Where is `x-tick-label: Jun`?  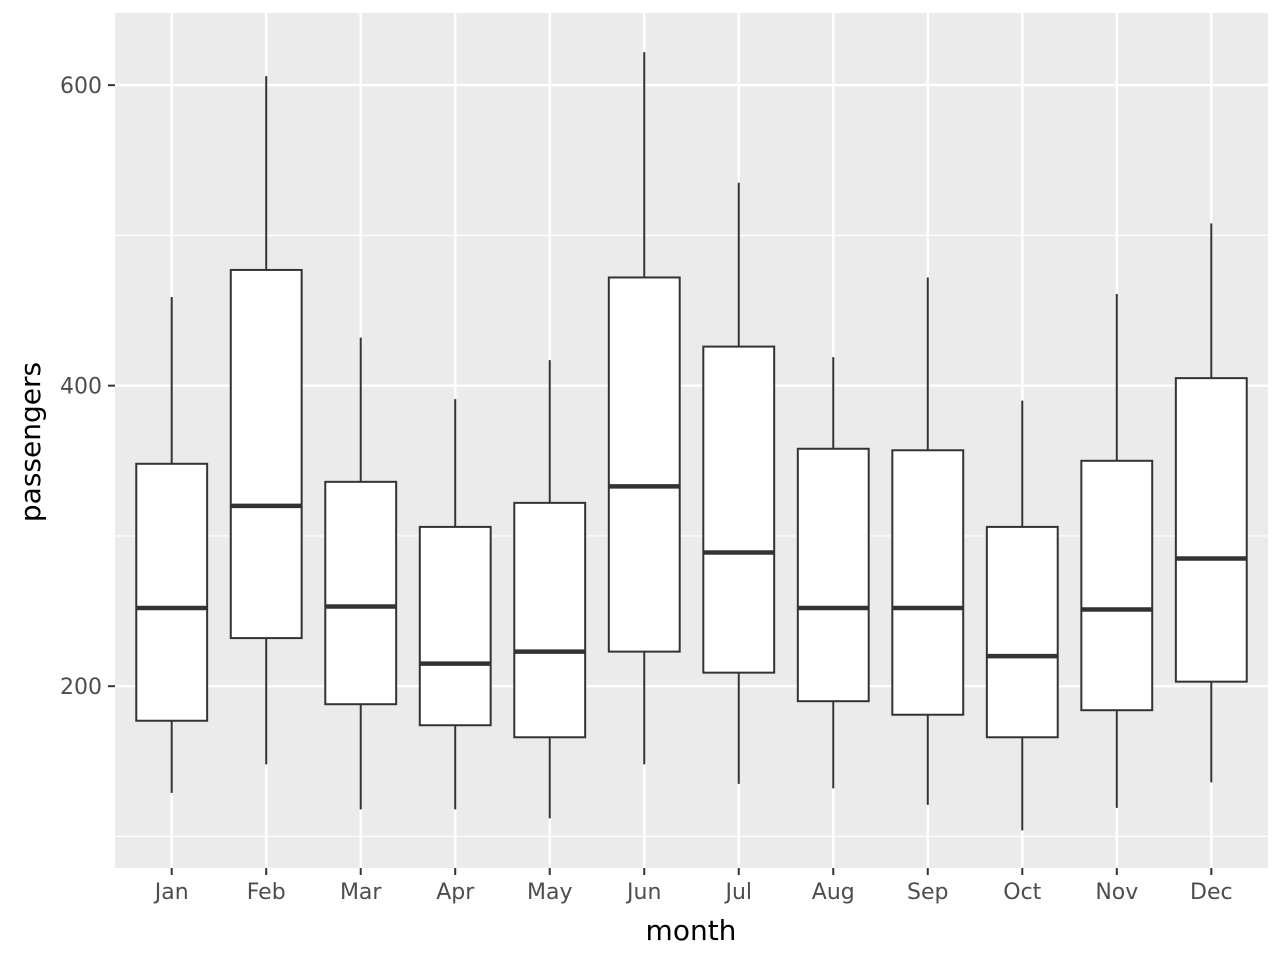
x-tick-label: Jun is located at coordinates (643, 892).